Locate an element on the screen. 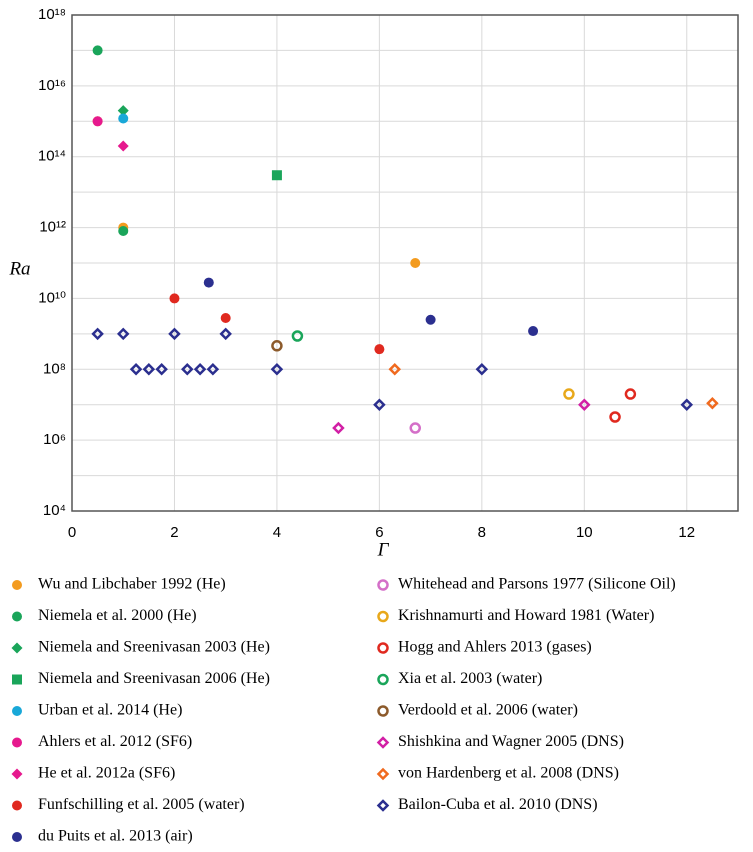  legend-label: Bailon-Cuba et al. 2010 (DNS) is located at coordinates (498, 804).